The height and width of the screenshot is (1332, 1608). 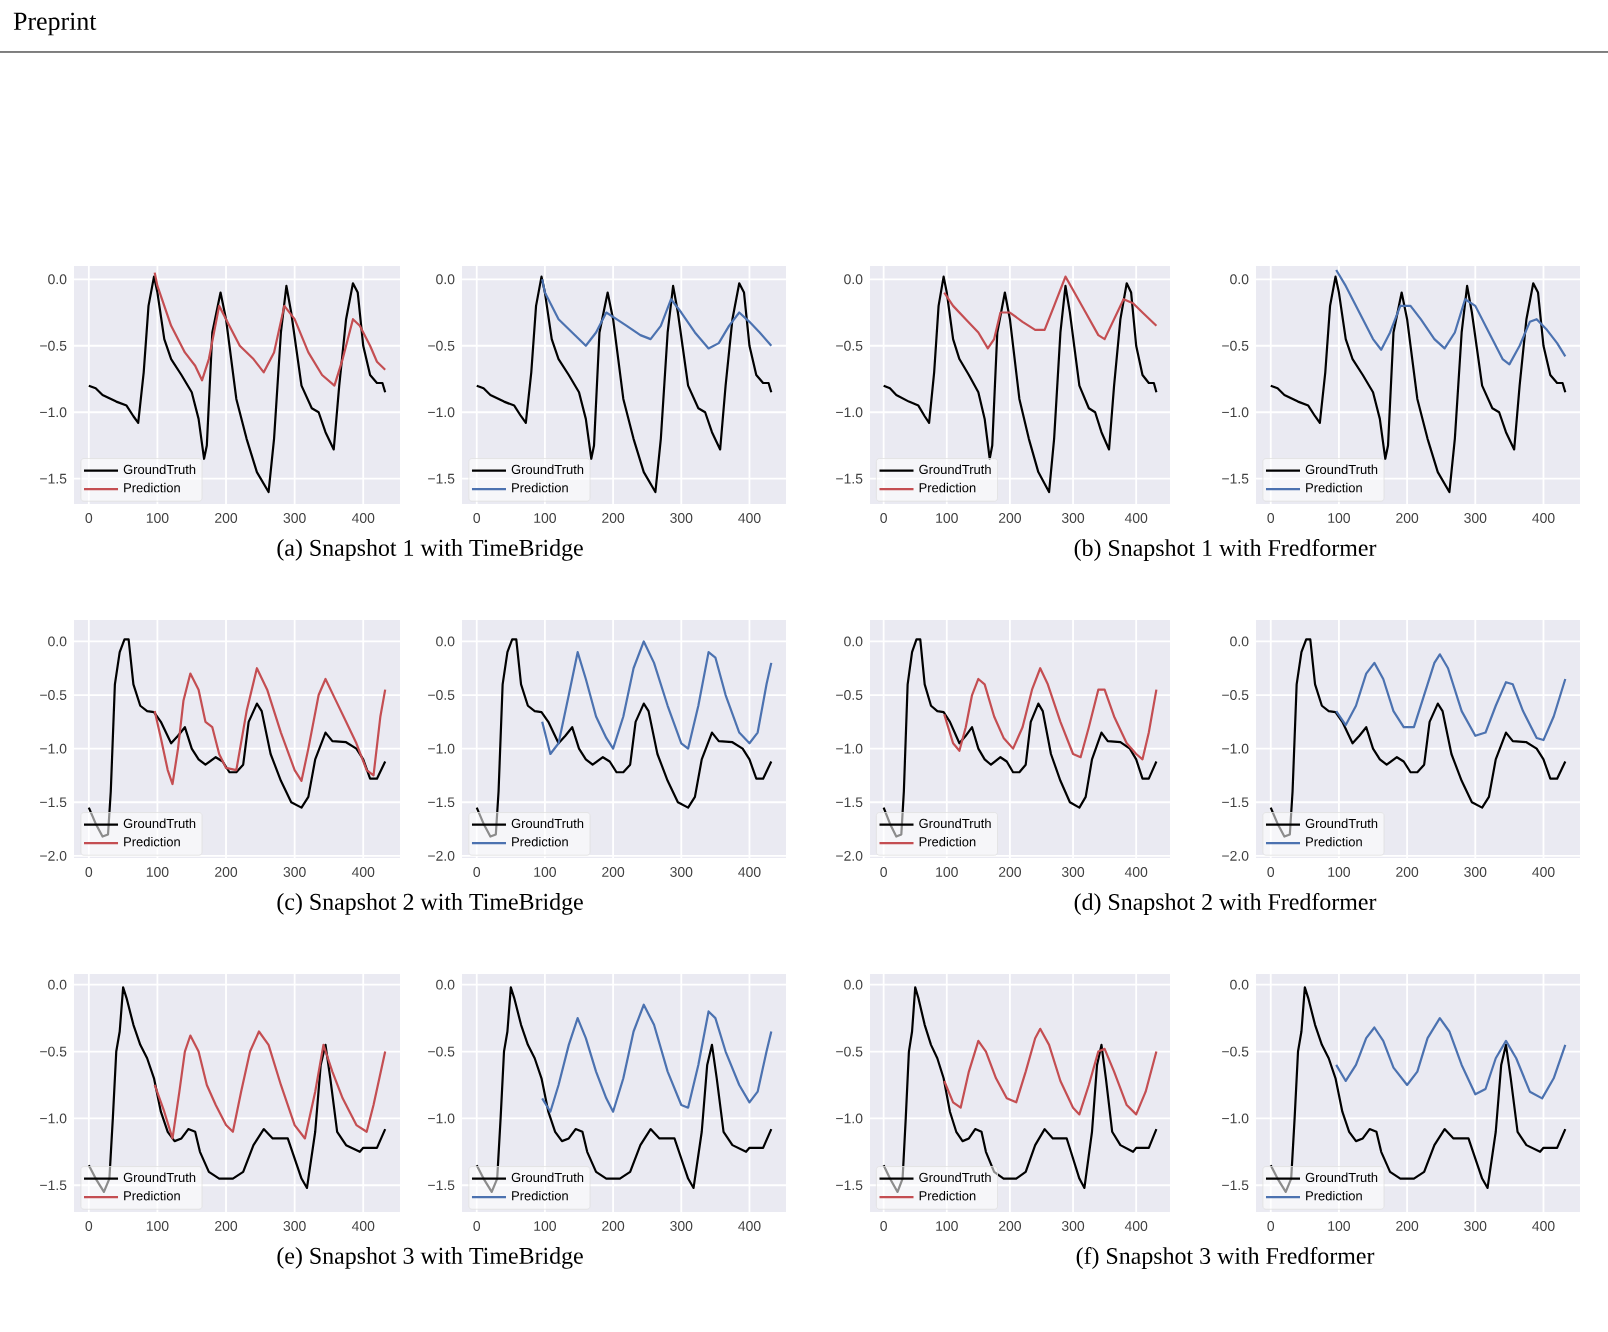 I want to click on text: (b) Snapshot 1 with Fredformer, so click(x=1225, y=550).